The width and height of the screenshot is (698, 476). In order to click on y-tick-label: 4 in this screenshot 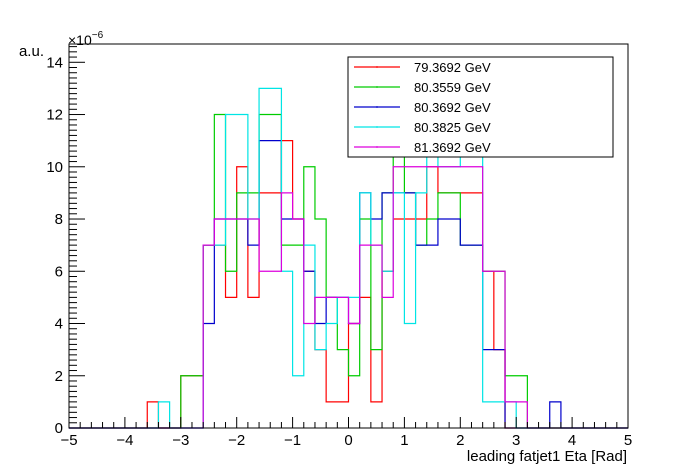, I will do `click(59, 324)`.